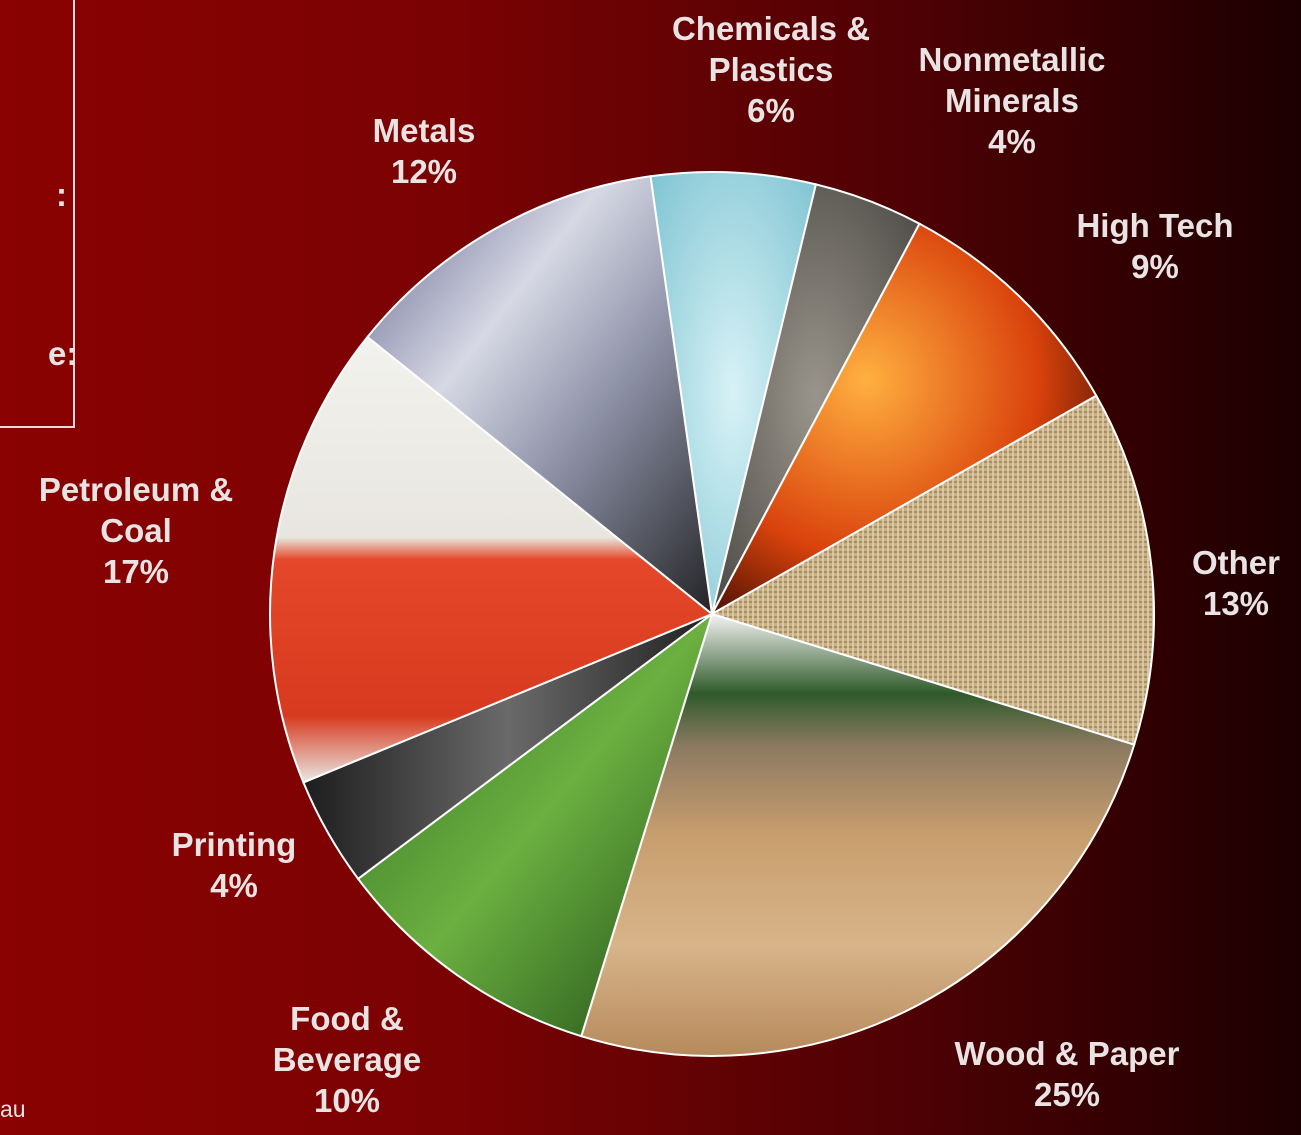 This screenshot has width=1301, height=1135. Describe the element at coordinates (903, 419) in the screenshot. I see `pie-slice-high-tech` at that location.